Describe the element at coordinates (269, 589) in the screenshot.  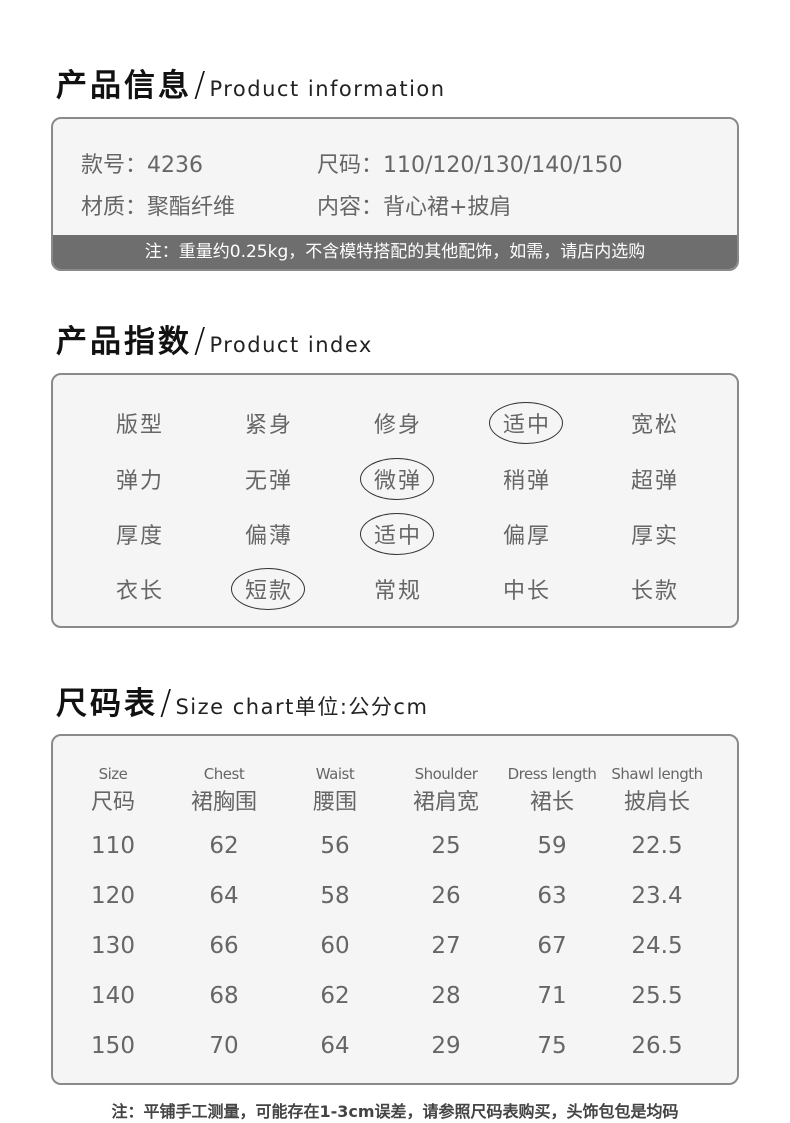
I see `index-option-selected: 短款` at that location.